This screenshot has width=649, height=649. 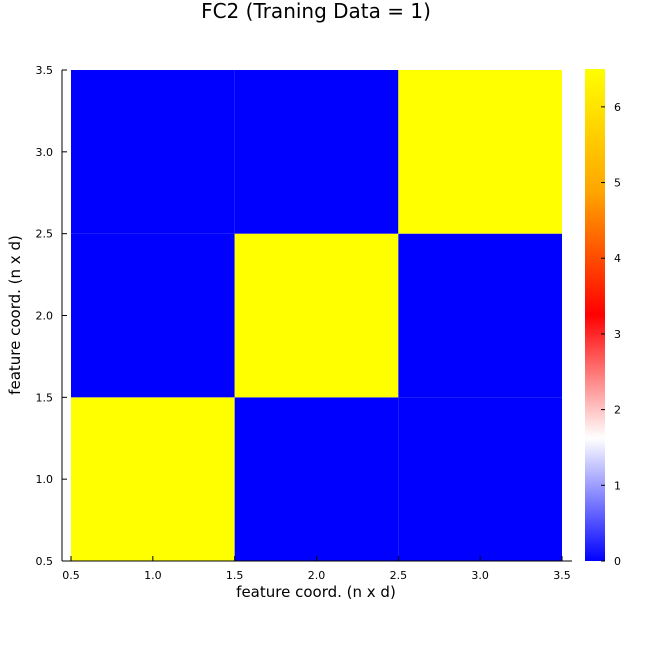 I want to click on y-tick-label: 2.0, so click(x=45, y=316).